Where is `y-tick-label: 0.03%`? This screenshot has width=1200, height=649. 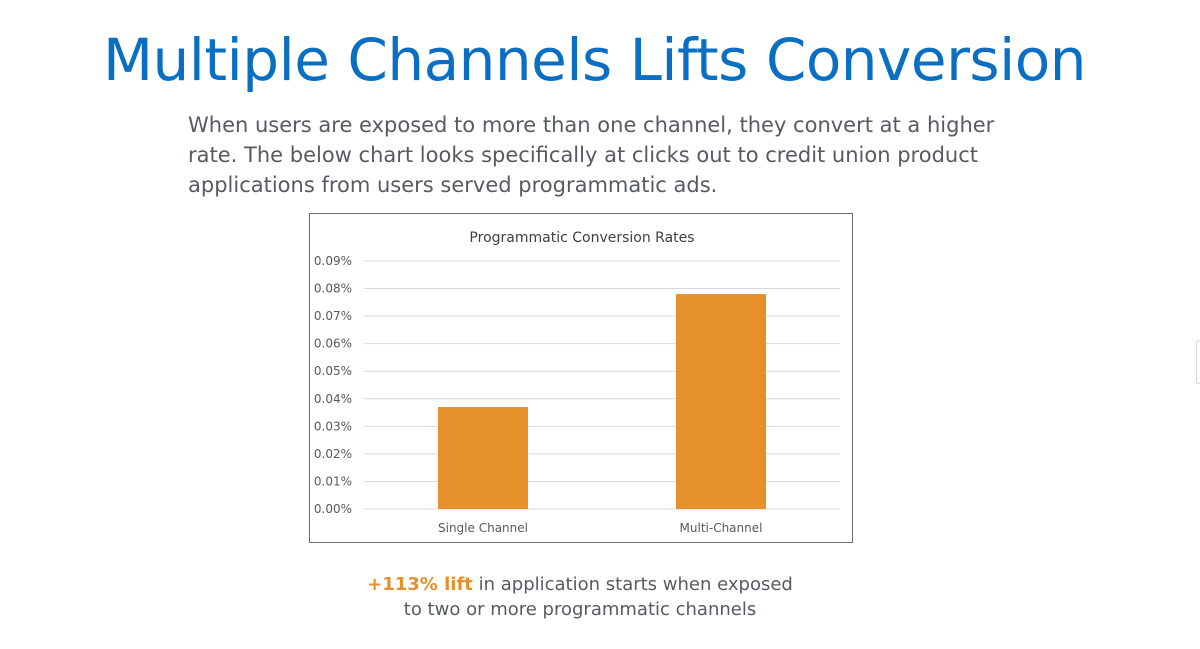 y-tick-label: 0.03% is located at coordinates (333, 426).